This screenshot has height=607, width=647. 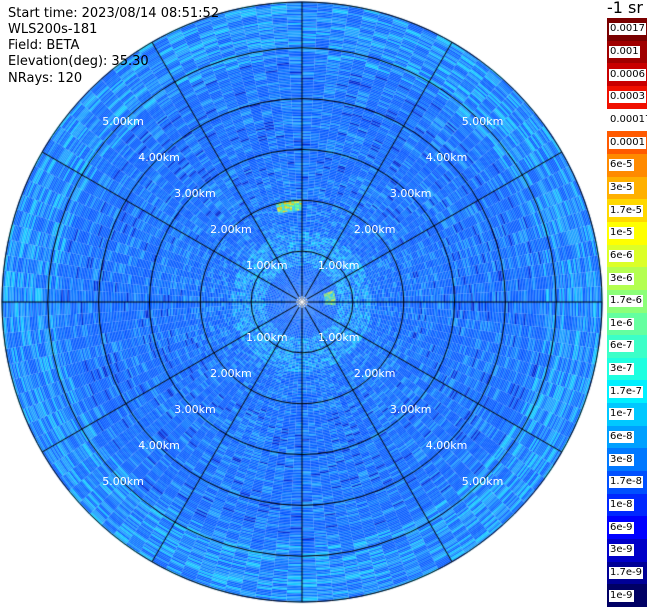 I want to click on colorbar-tick-label: 1.7e-9, so click(x=626, y=573).